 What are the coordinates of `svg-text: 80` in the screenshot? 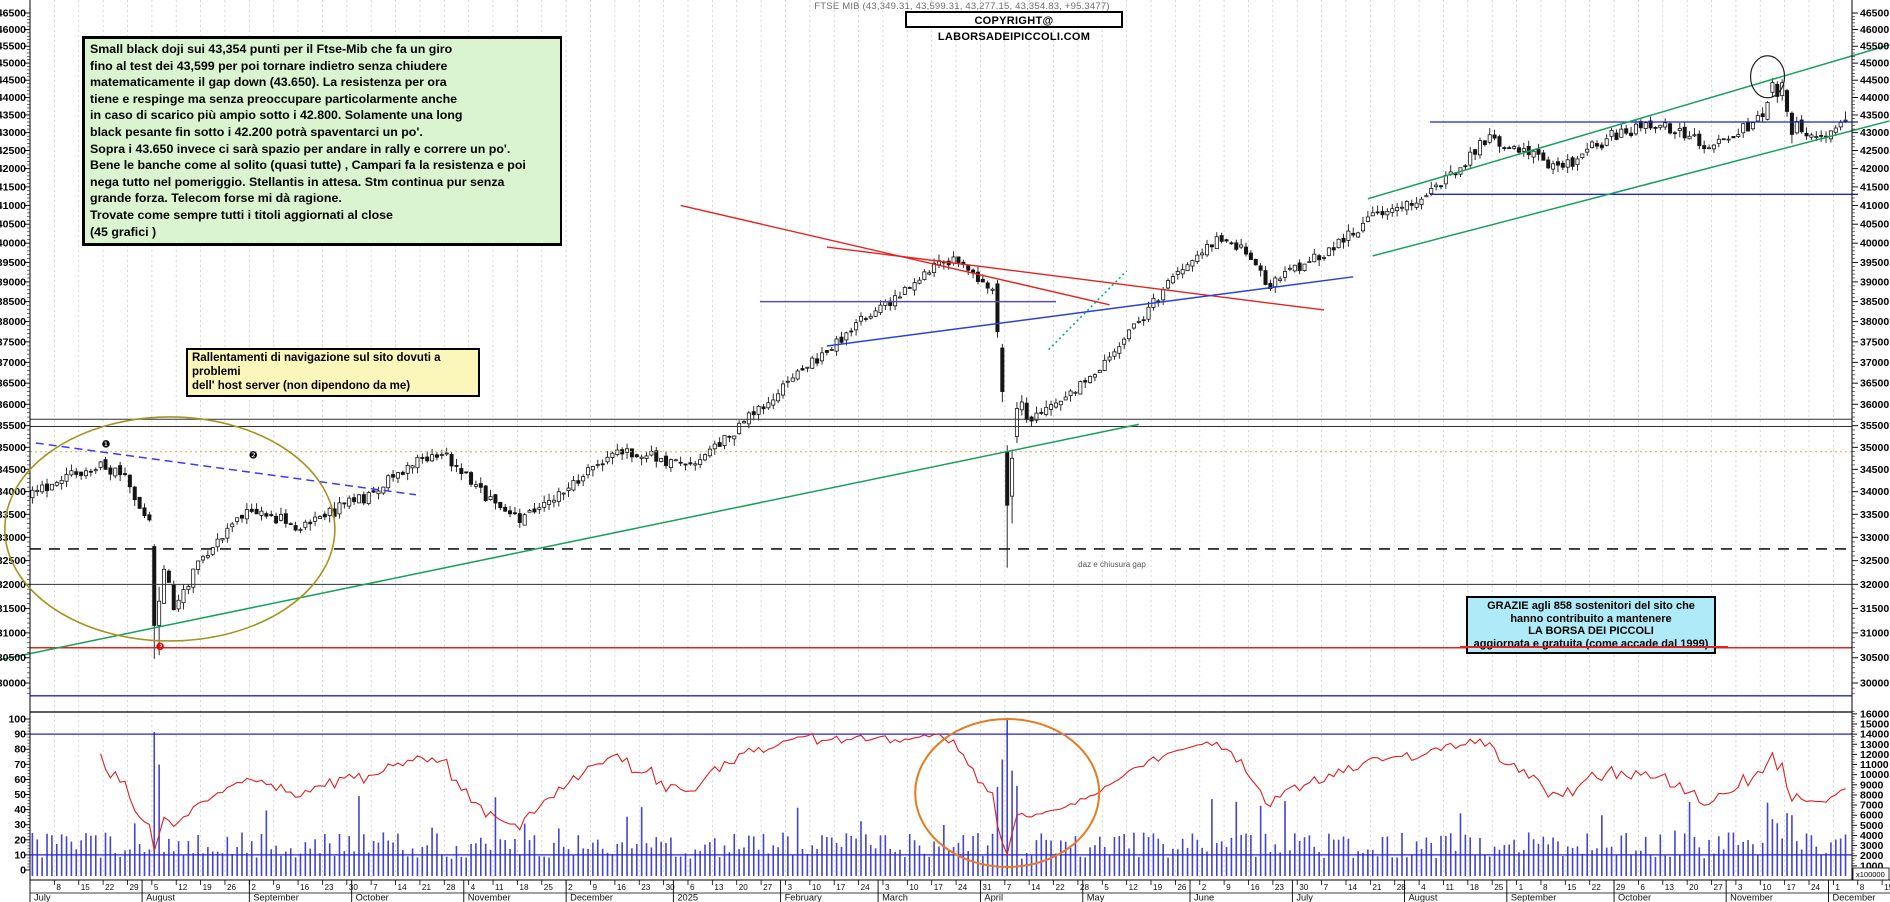 It's located at (20, 750).